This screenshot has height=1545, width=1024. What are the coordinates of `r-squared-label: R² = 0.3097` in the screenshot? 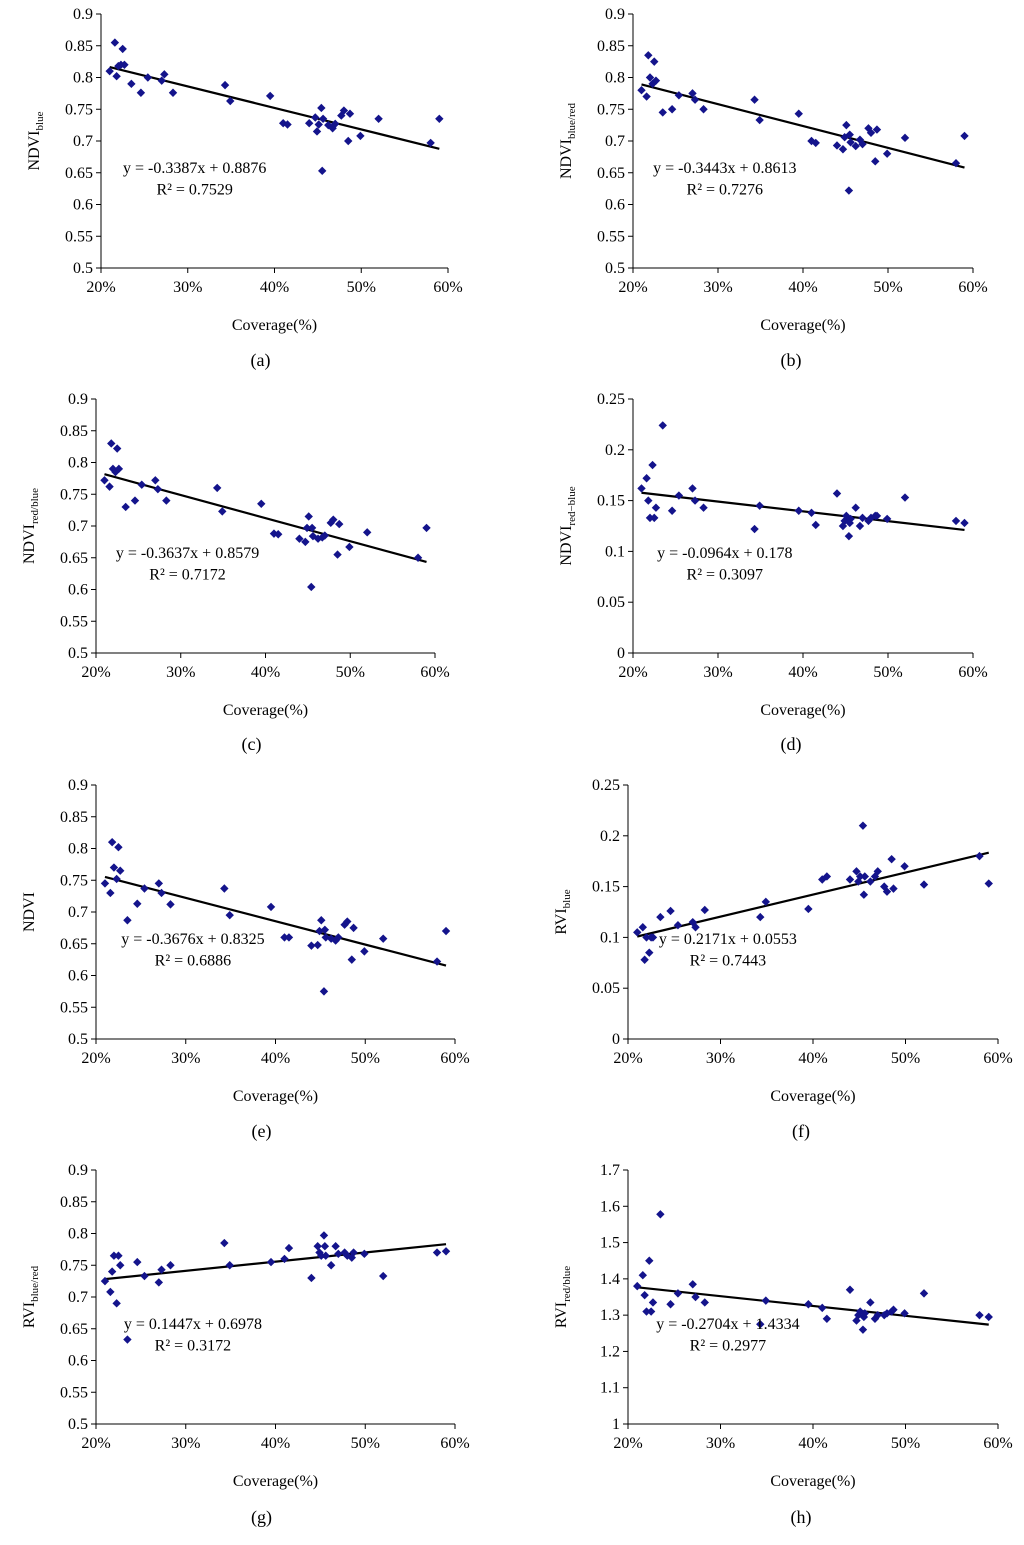 It's located at (725, 574).